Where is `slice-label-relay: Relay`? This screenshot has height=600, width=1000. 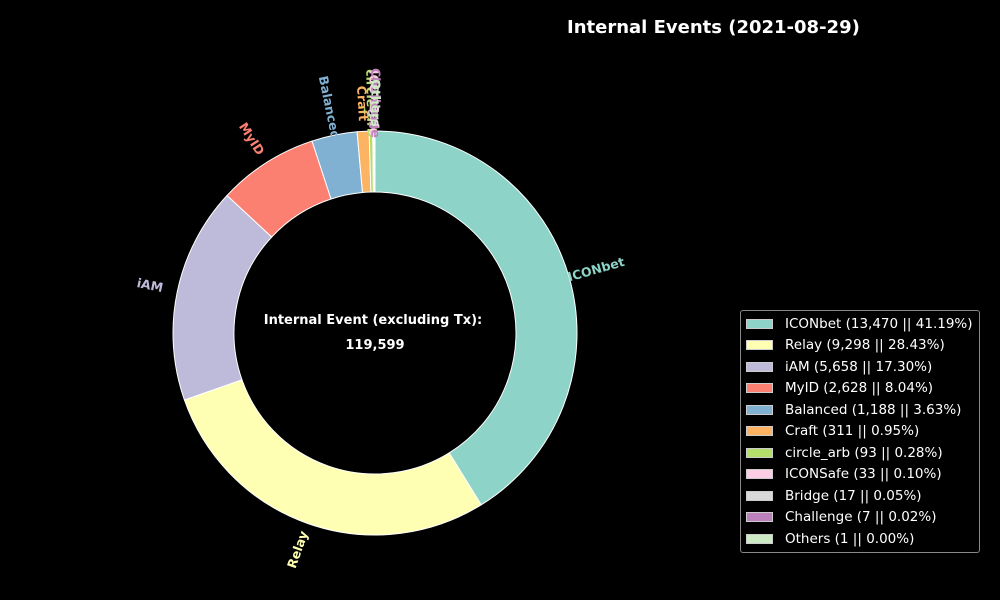
slice-label-relay: Relay is located at coordinates (297, 549).